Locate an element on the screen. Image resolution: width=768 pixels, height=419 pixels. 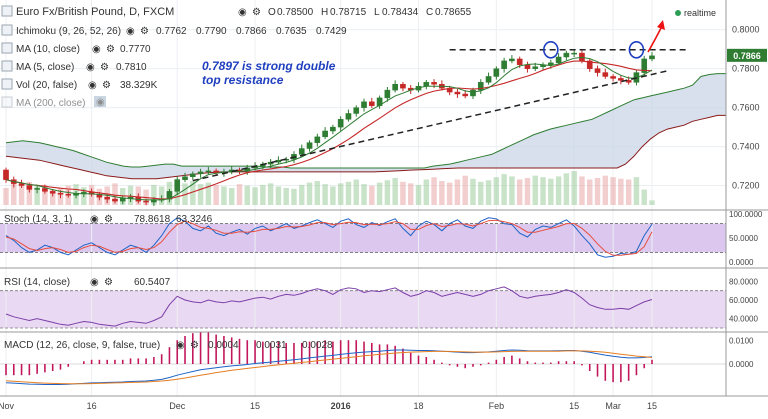
last-price-value: 0.7866 is located at coordinates (747, 56).